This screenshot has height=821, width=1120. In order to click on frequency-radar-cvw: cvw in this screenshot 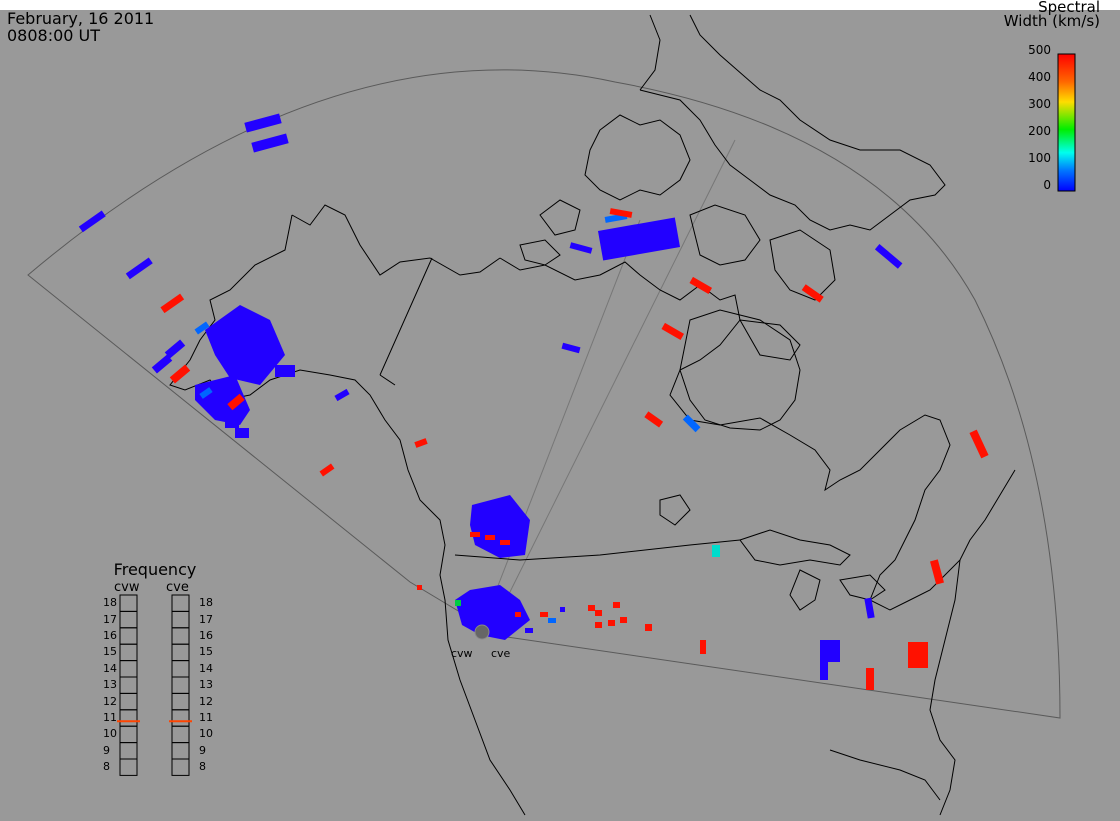, I will do `click(127, 587)`.